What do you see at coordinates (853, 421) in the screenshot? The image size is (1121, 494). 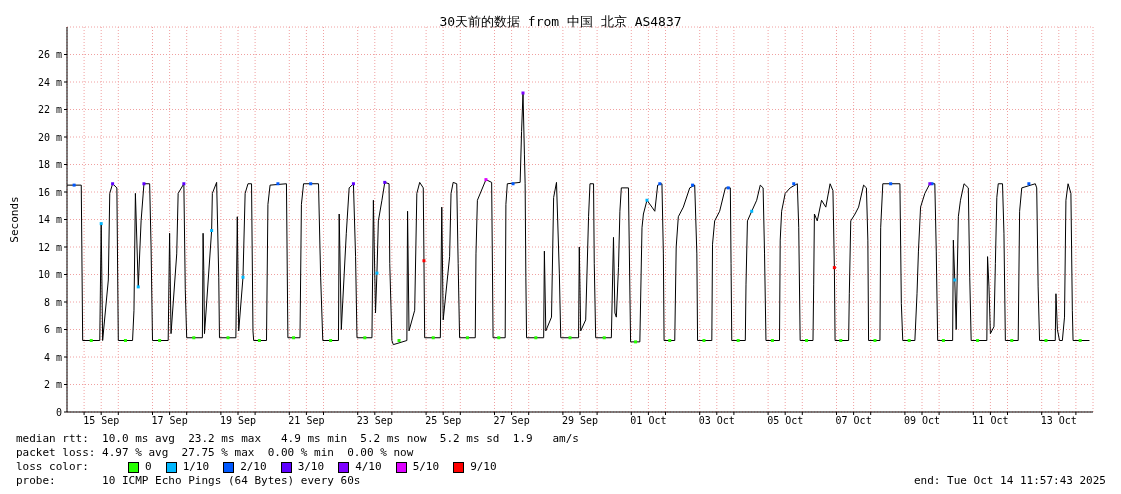 I see `x-tick-label: 07 Oct` at bounding box center [853, 421].